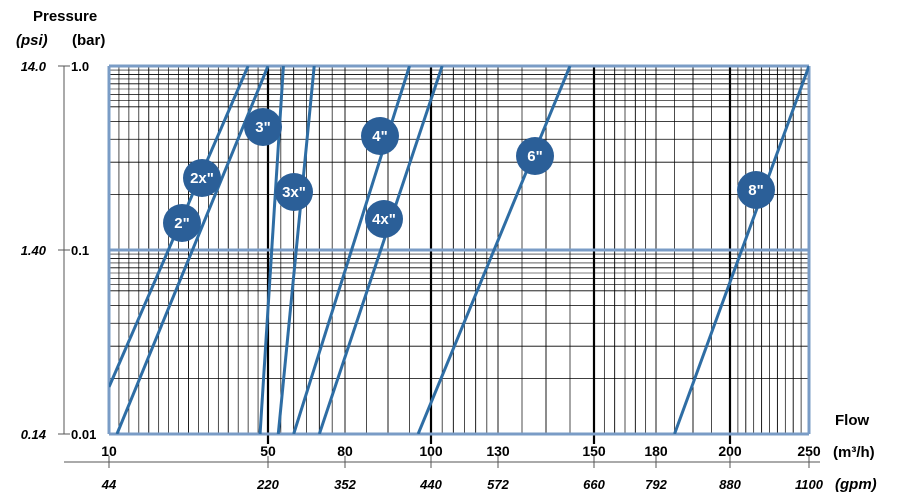  Describe the element at coordinates (345, 484) in the screenshot. I see `x-tick-label-gpm: 352` at that location.